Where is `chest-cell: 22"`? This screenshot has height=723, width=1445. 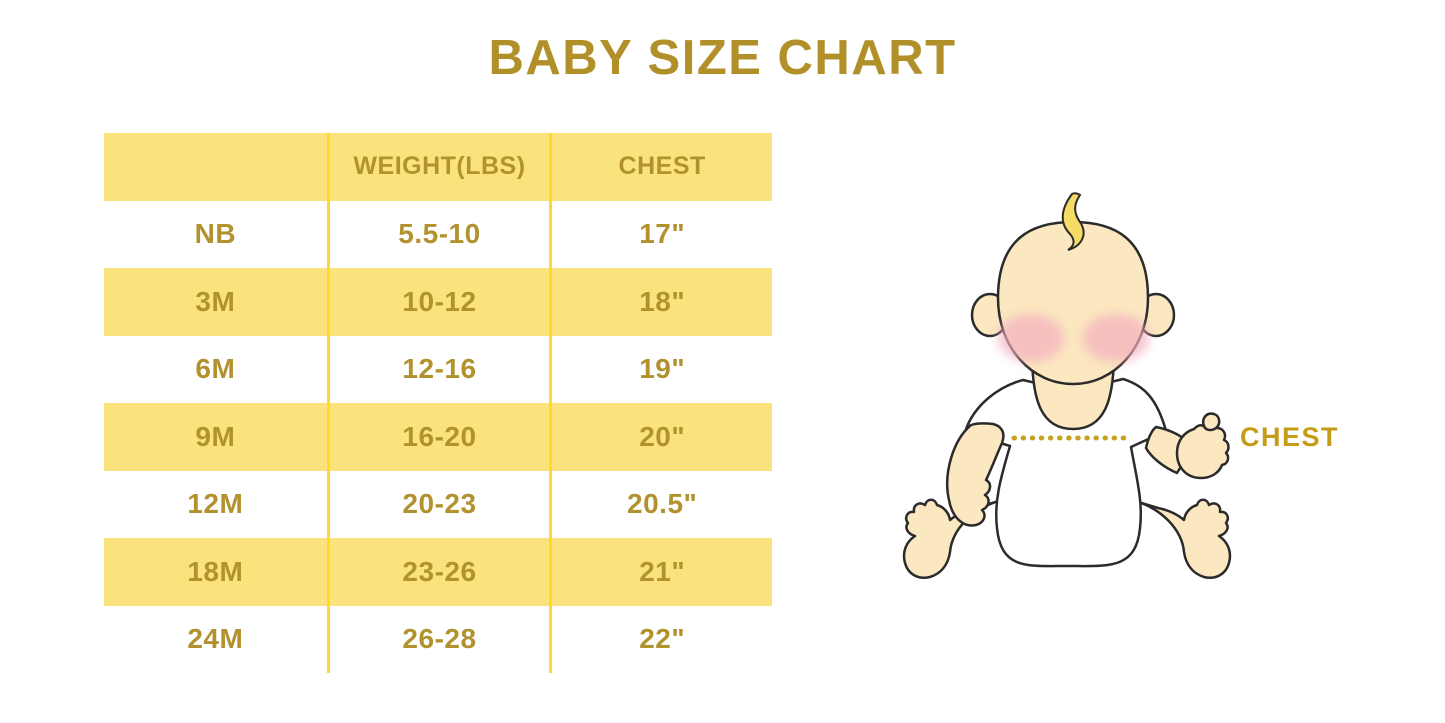 chest-cell: 22" is located at coordinates (660, 639).